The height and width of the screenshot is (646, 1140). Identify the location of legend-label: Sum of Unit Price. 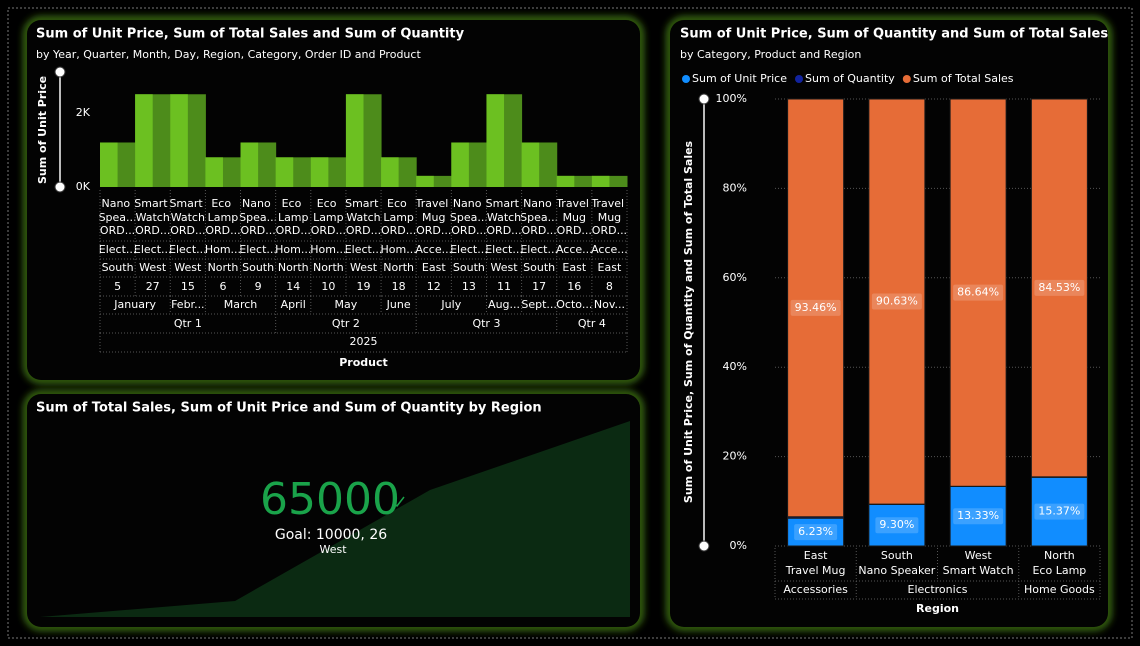
(739, 78).